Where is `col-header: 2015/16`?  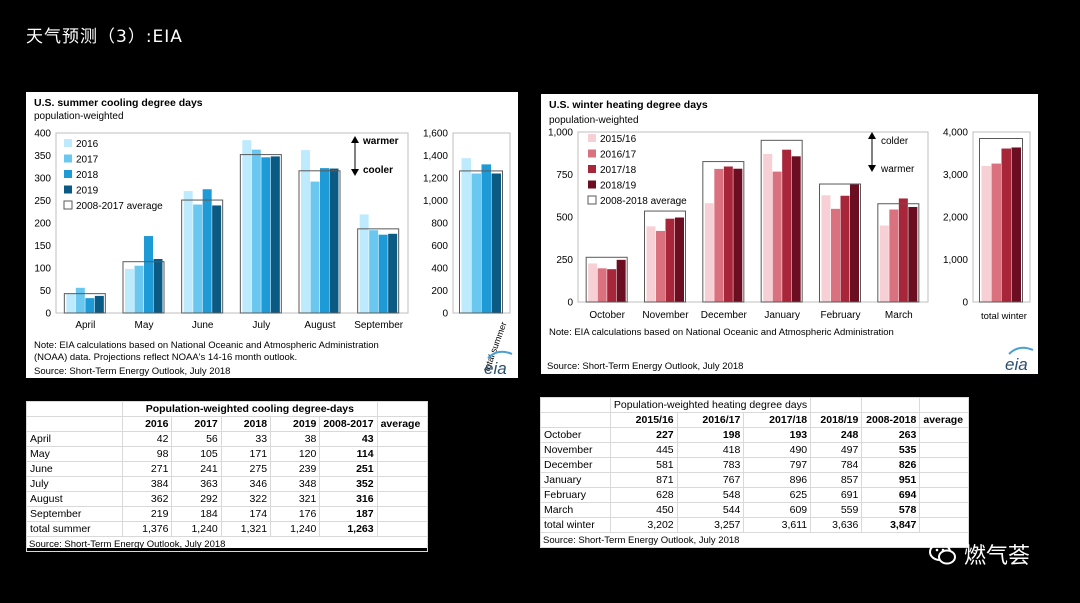 col-header: 2015/16 is located at coordinates (643, 420).